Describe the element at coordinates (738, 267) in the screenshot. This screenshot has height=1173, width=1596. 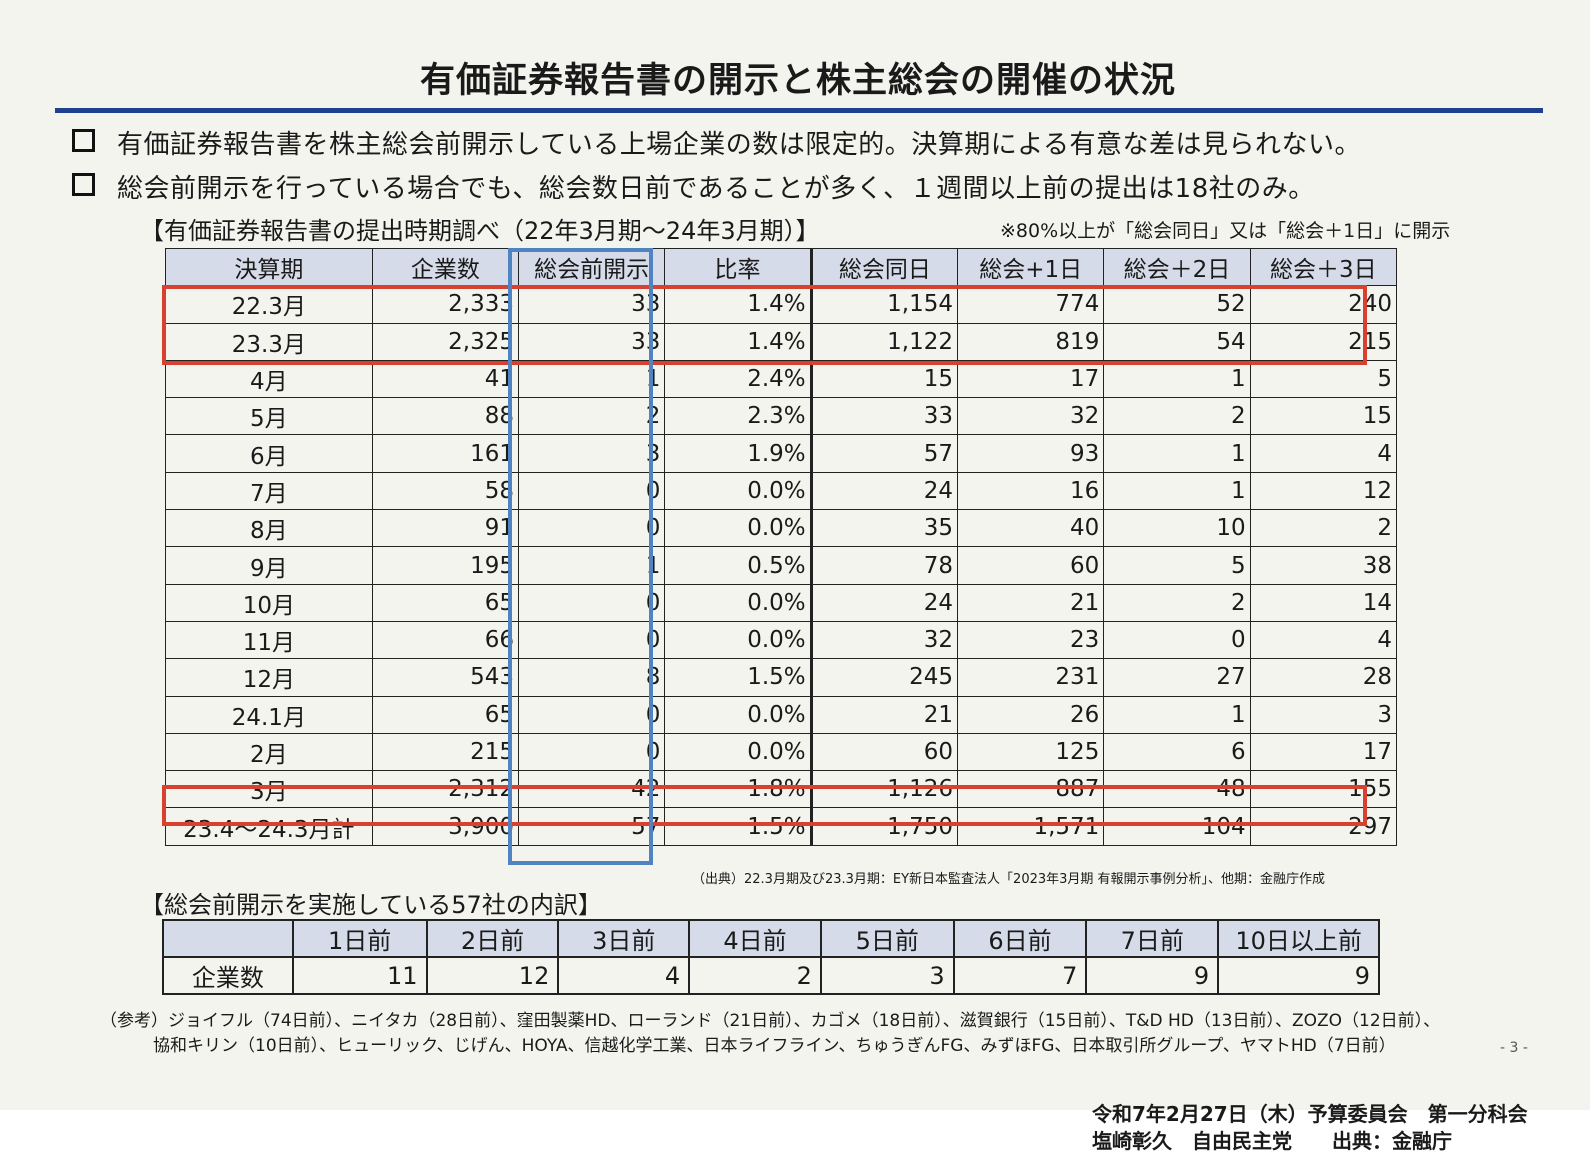
I see `column-header: 比率` at that location.